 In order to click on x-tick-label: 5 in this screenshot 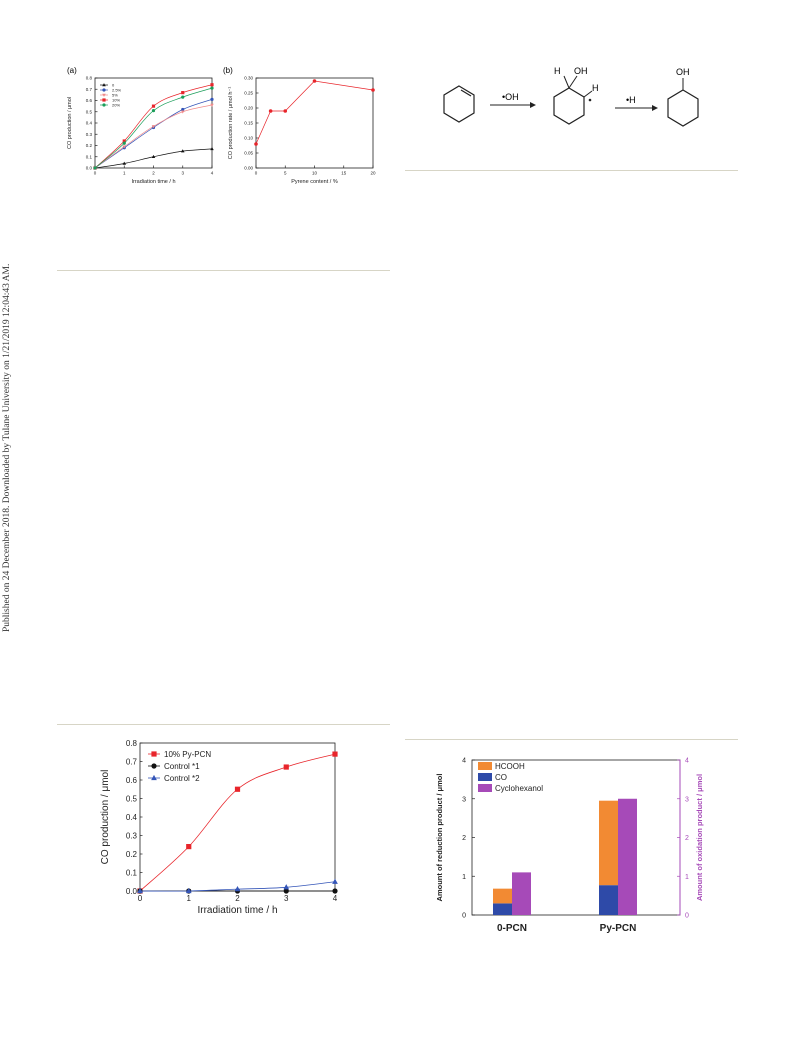, I will do `click(285, 173)`.